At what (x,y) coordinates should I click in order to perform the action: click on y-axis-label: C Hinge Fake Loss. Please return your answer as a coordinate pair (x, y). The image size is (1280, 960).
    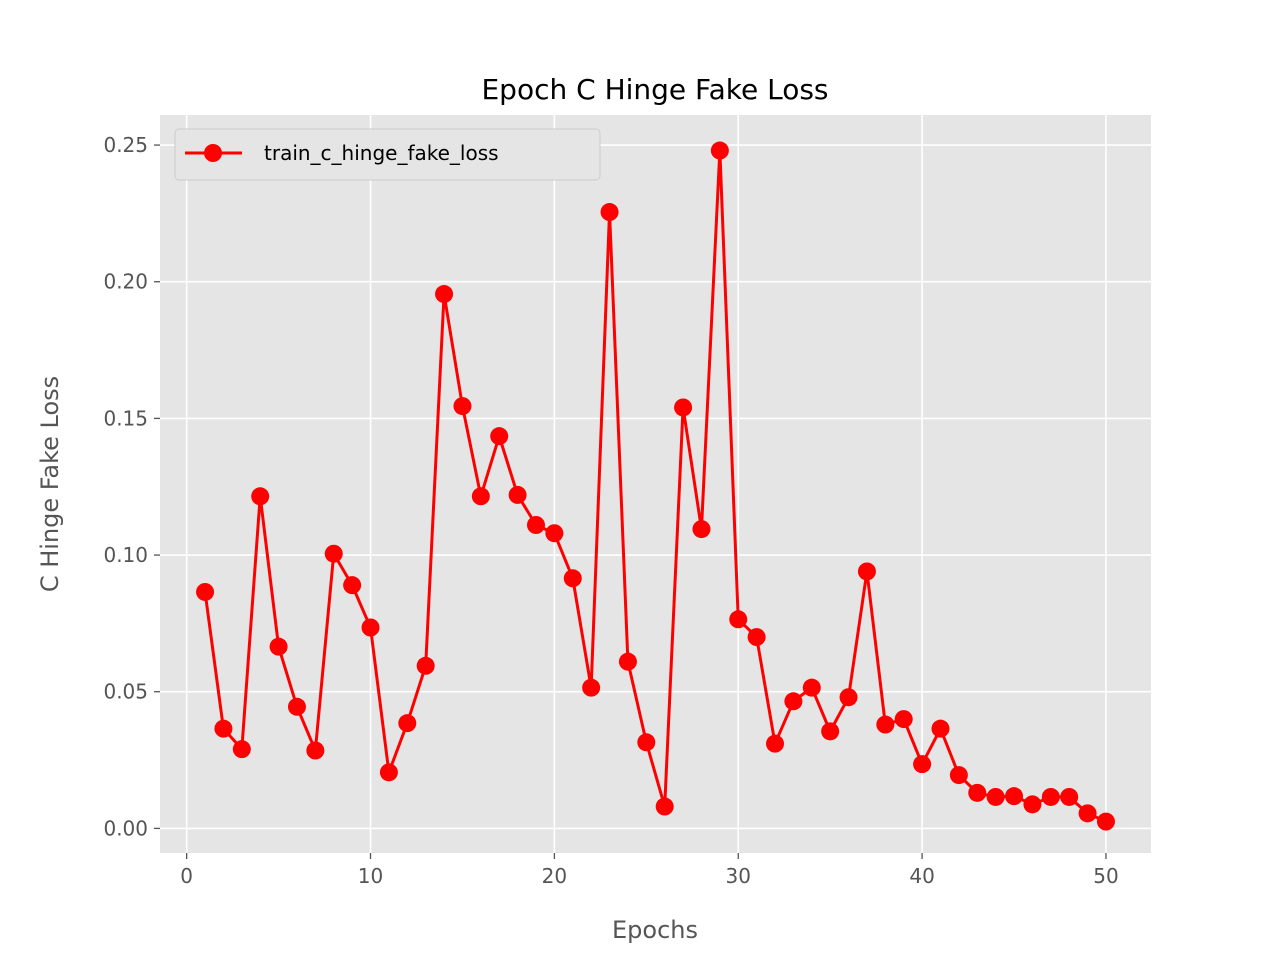
    Looking at the image, I should click on (50, 484).